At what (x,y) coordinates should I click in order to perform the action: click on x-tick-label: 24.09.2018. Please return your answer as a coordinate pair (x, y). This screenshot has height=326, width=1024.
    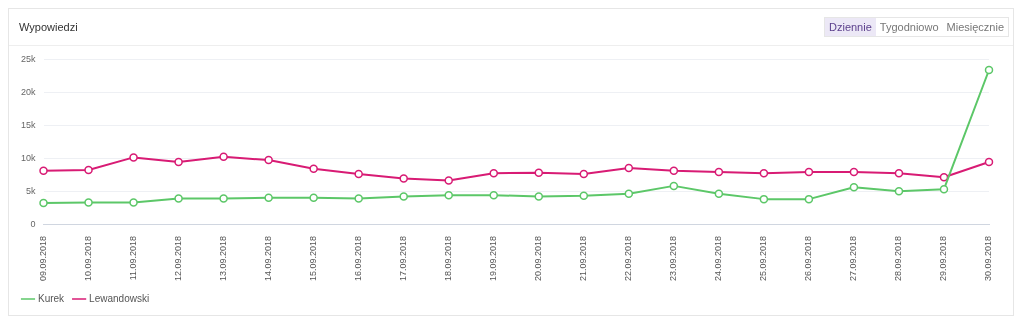
    Looking at the image, I should click on (718, 258).